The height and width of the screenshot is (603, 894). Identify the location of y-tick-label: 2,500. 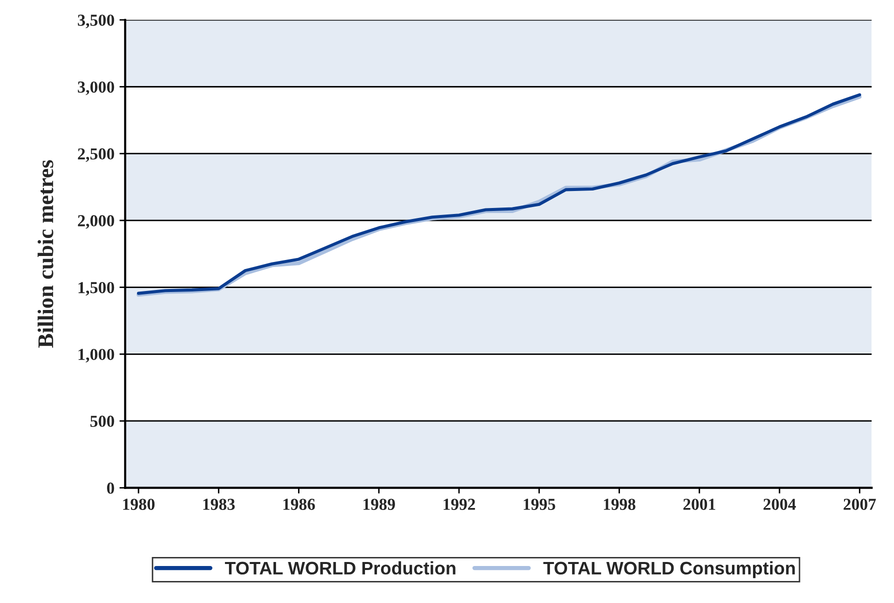
(96, 155).